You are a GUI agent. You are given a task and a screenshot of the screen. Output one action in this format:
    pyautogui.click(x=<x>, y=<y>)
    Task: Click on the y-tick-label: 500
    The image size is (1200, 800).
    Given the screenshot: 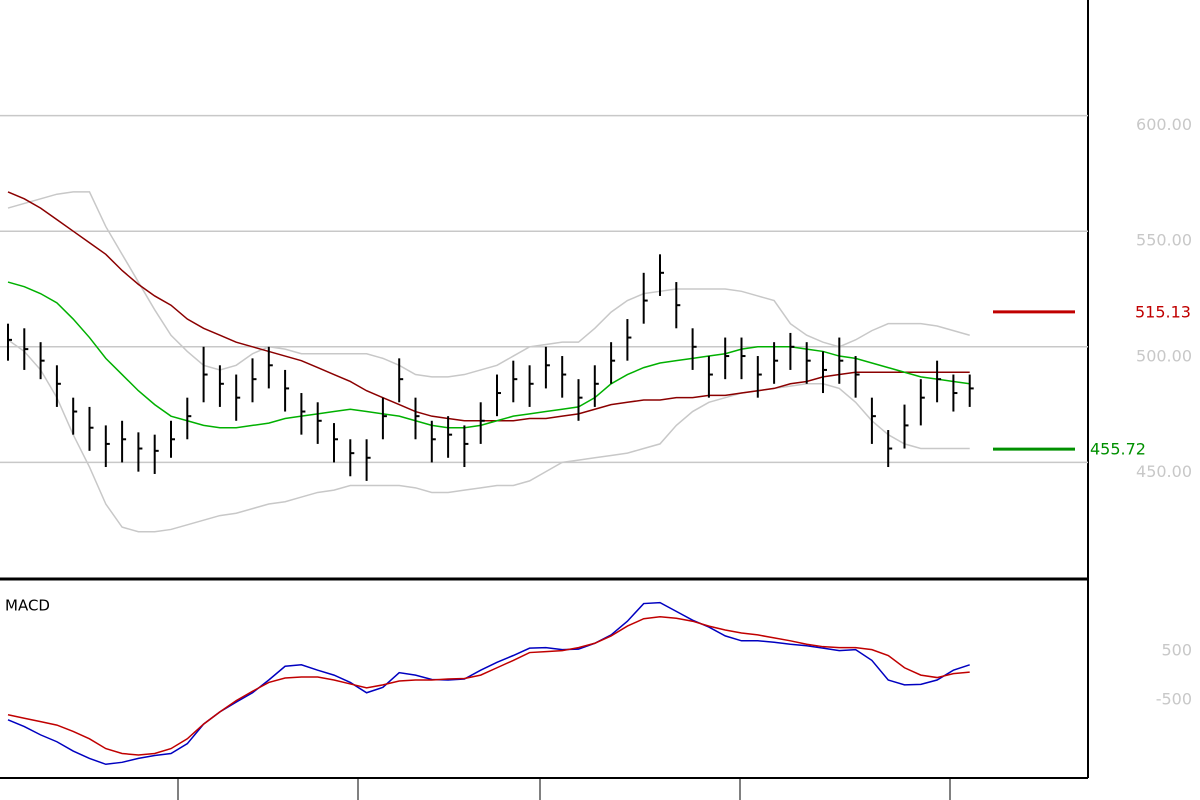 What is the action you would take?
    pyautogui.click(x=1176, y=649)
    